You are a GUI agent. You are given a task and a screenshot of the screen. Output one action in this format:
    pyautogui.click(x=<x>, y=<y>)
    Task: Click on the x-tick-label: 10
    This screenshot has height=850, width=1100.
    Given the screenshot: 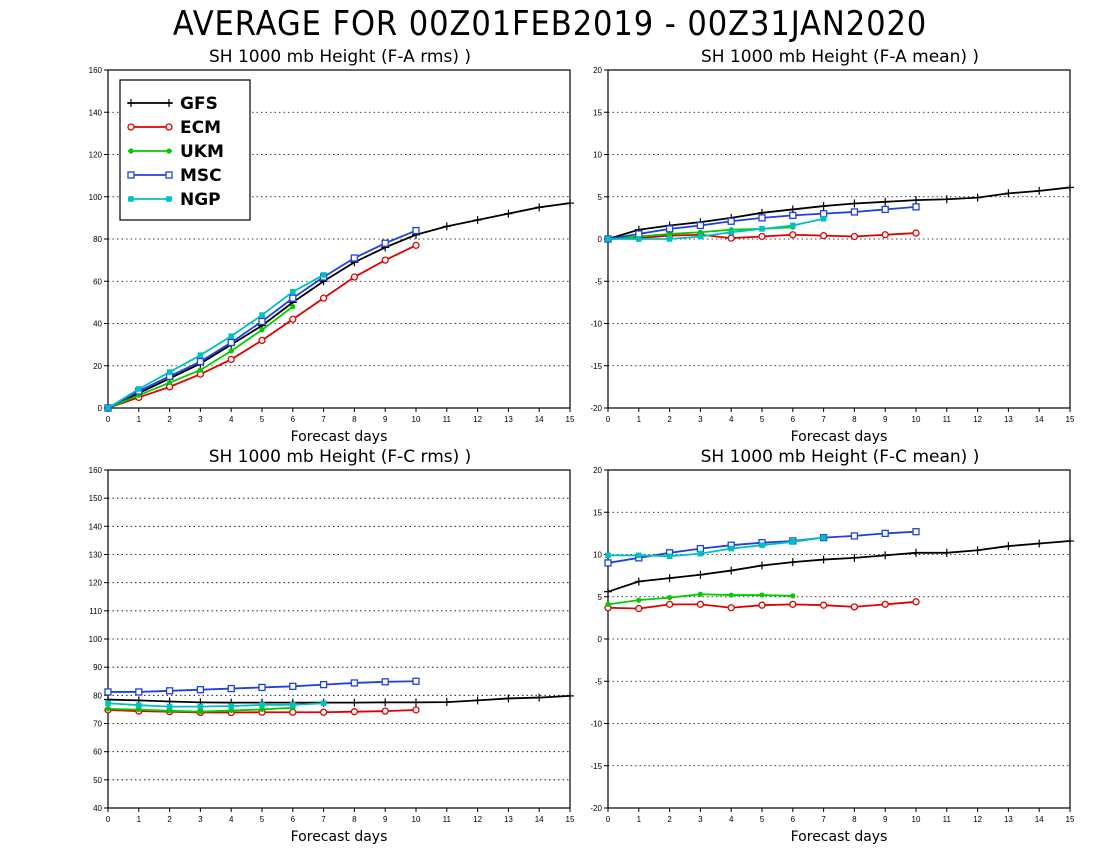 What is the action you would take?
    pyautogui.click(x=416, y=419)
    